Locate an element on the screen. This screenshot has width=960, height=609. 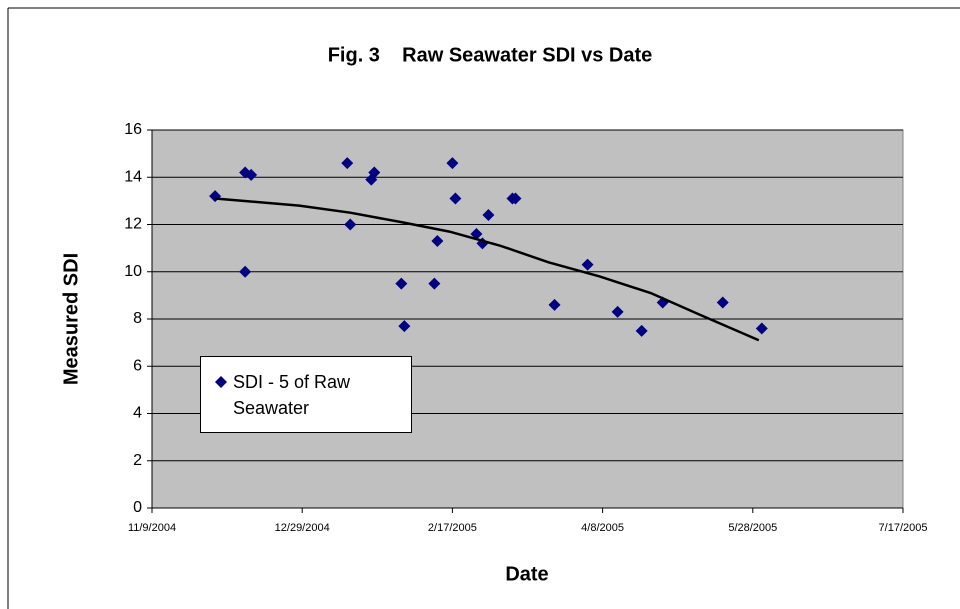
legend-diamond is located at coordinates (221, 382).